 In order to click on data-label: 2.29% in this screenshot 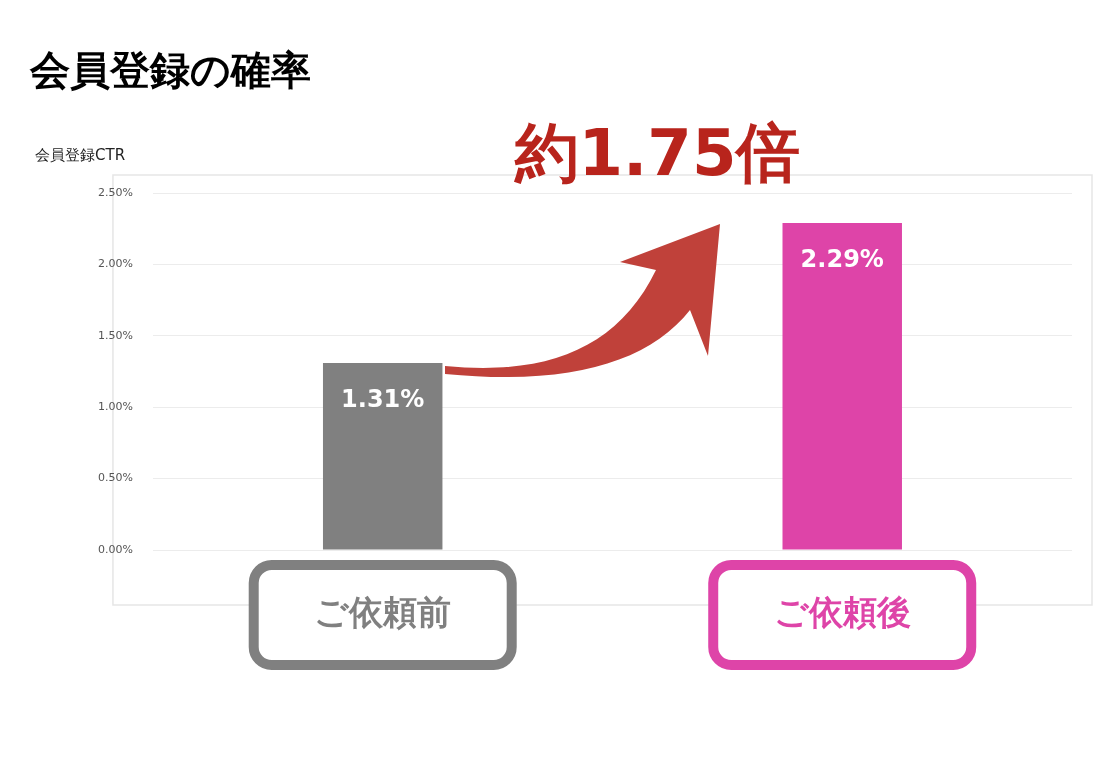, I will do `click(842, 259)`.